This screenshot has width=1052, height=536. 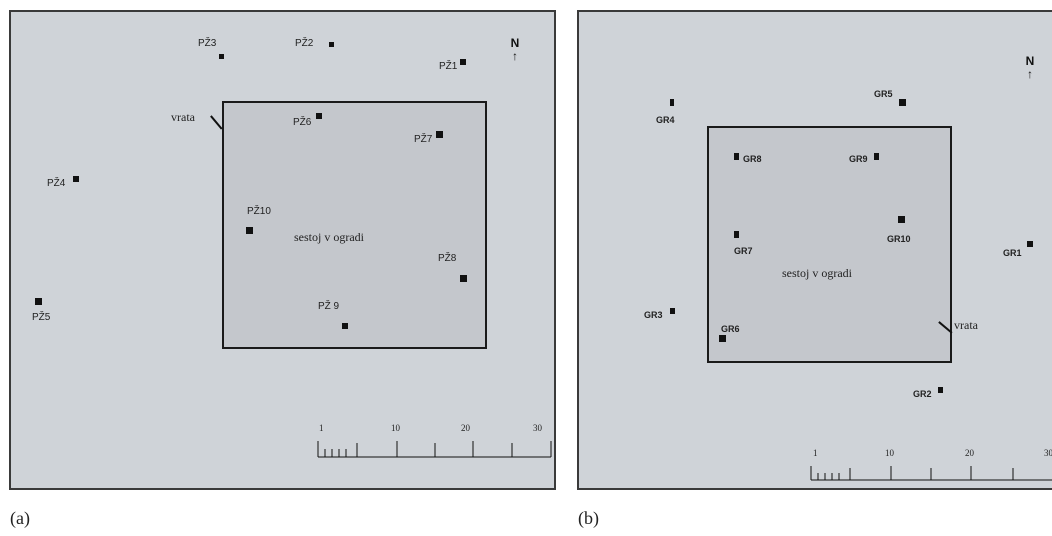 What do you see at coordinates (207, 43) in the screenshot?
I see `plot-label-pz3: PŽ3` at bounding box center [207, 43].